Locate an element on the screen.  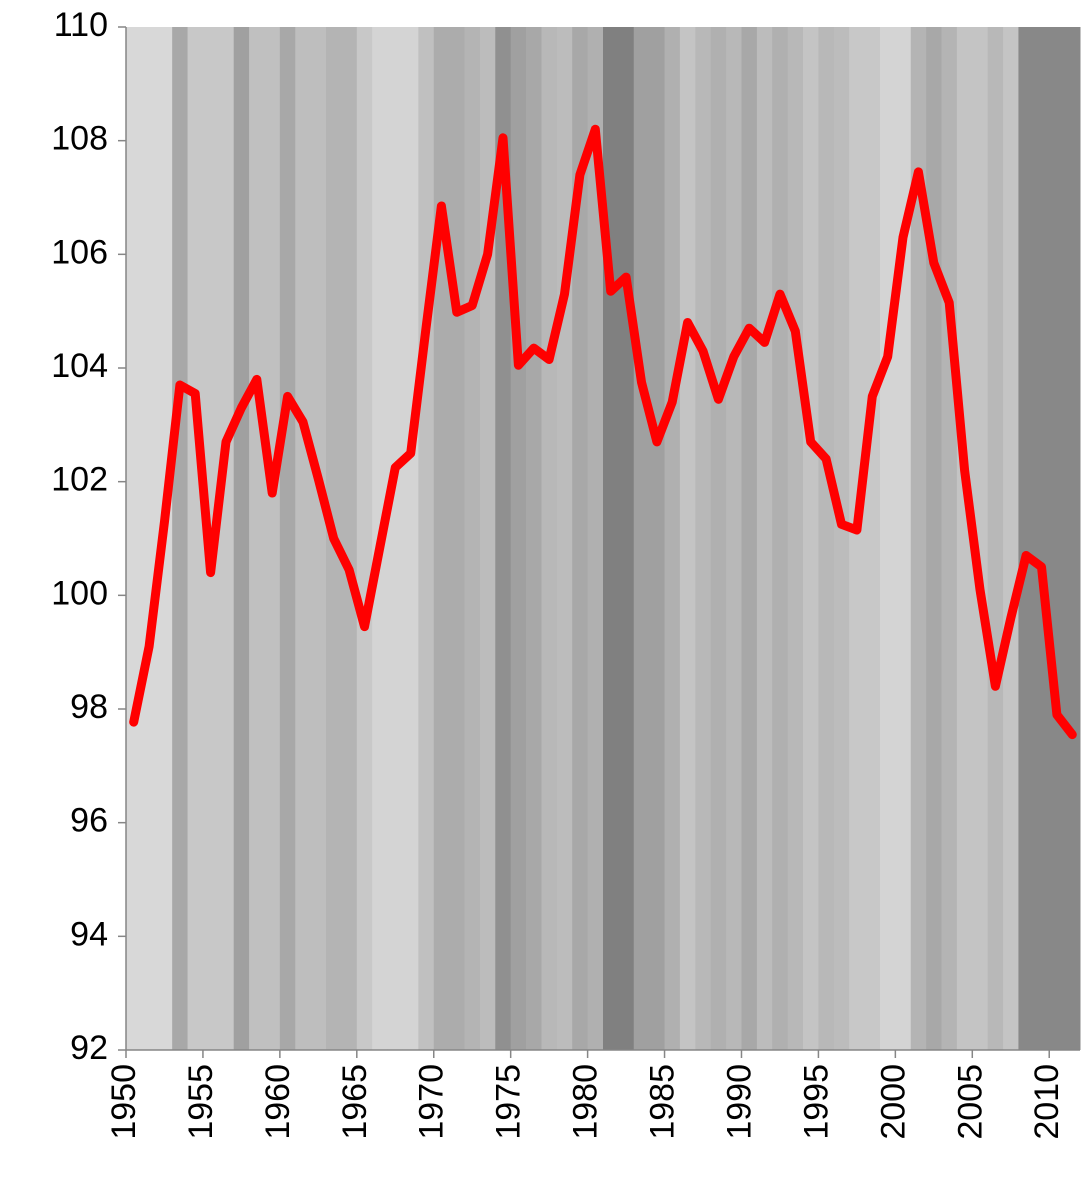
x-tick-label: 1960 is located at coordinates (278, 1102).